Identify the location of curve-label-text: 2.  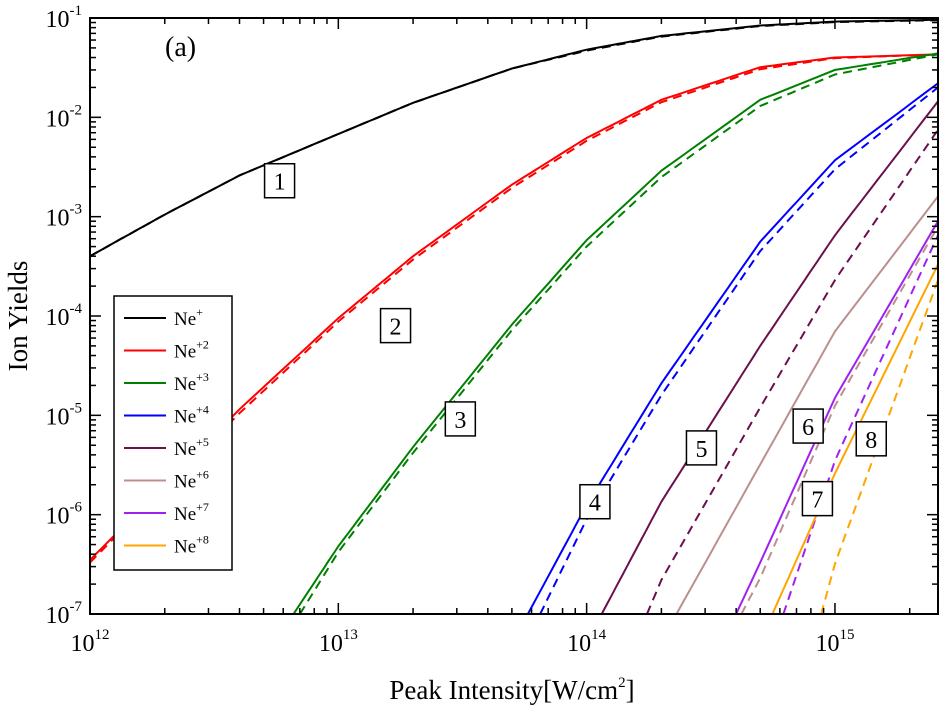
(396, 328).